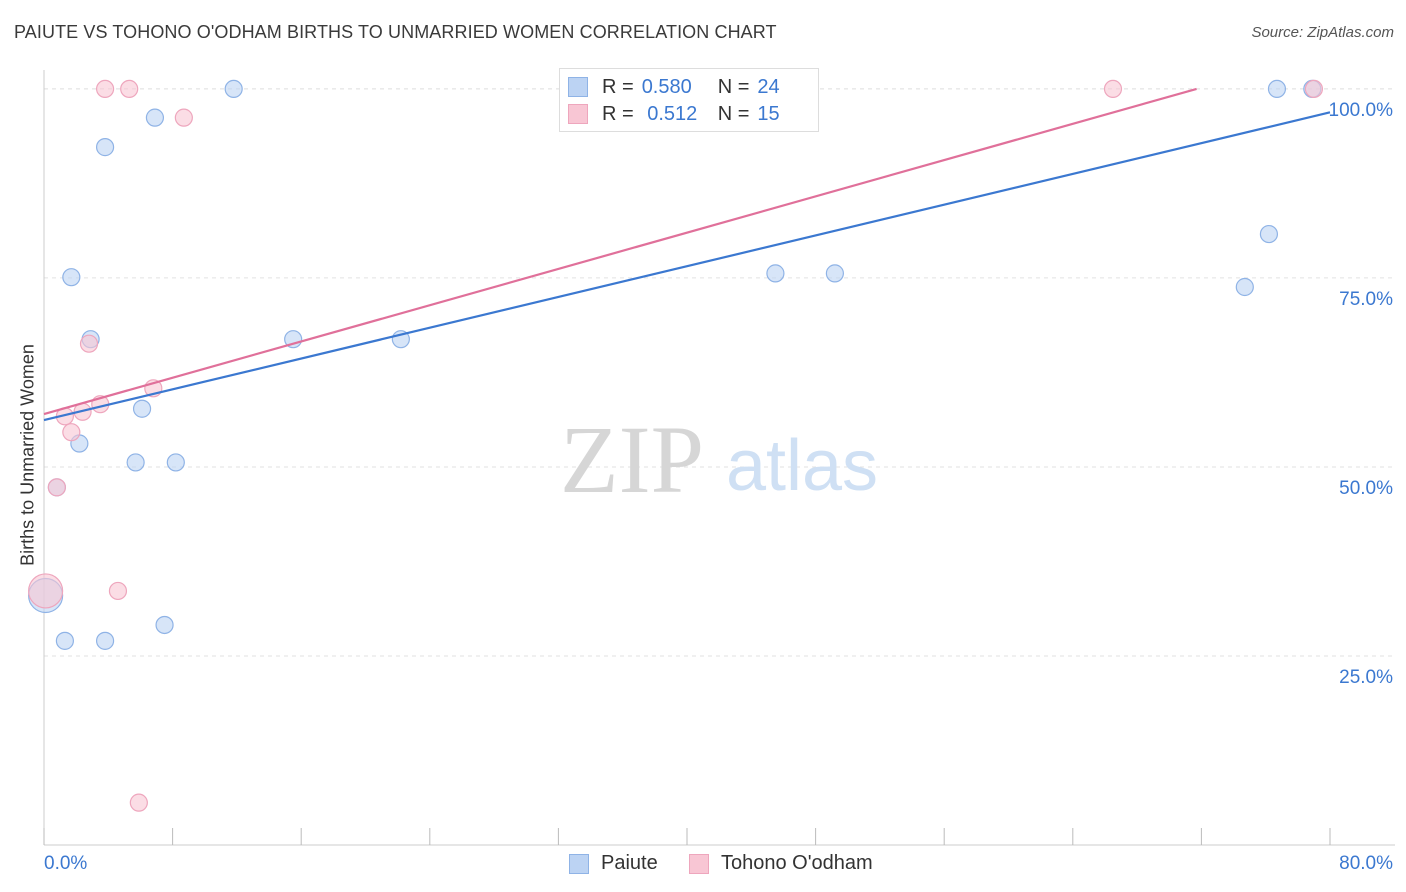  I want to click on legend-row-tohono: R = 0.512 N = 15, so click(674, 114).